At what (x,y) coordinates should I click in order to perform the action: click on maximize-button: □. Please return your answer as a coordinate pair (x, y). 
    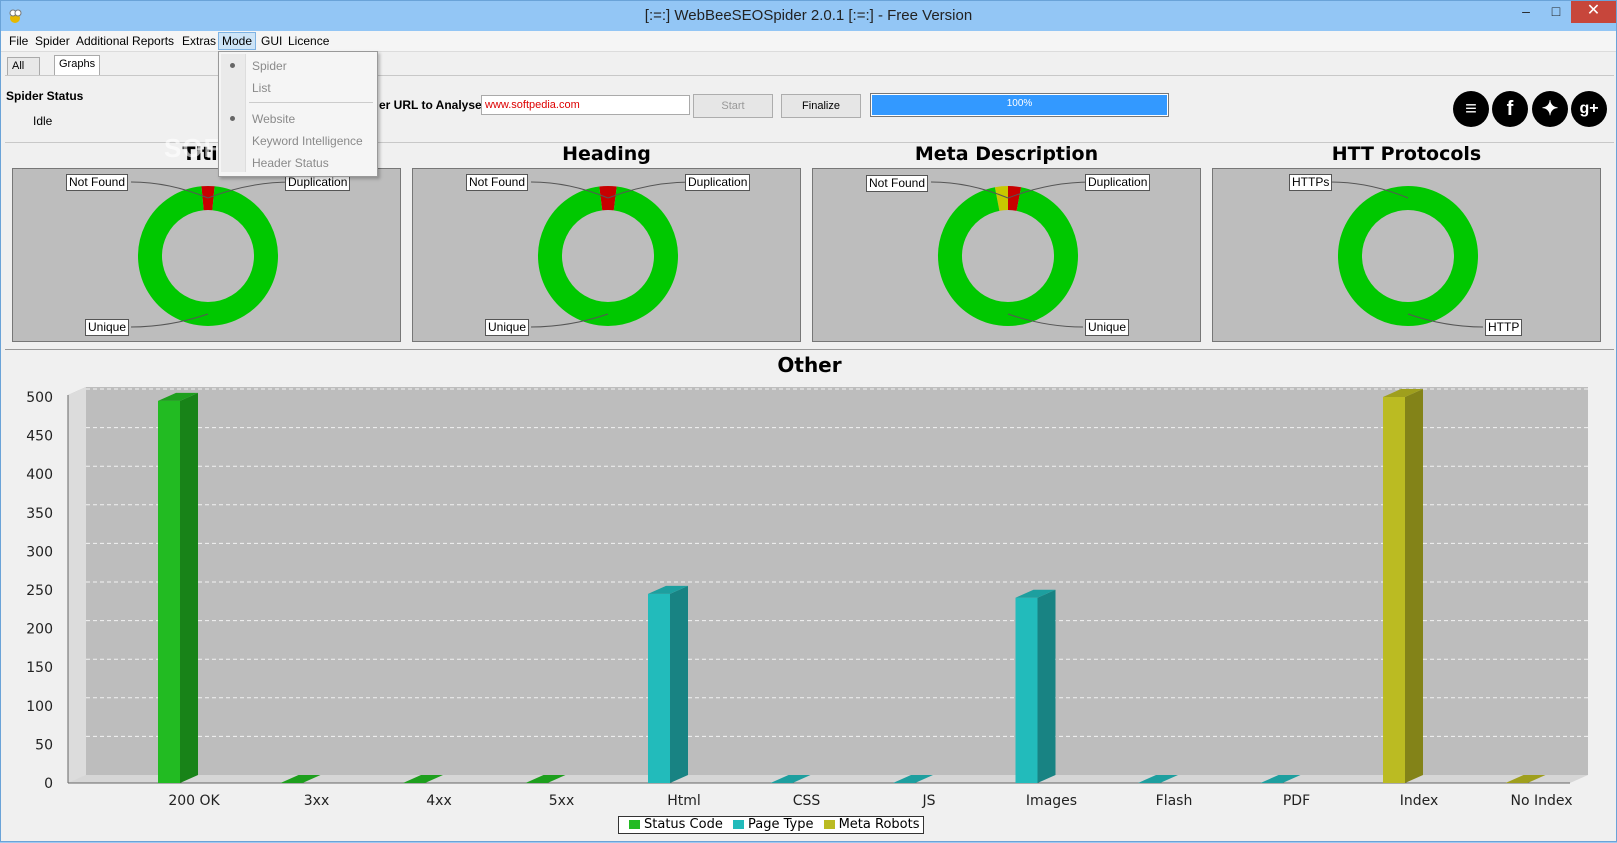
    Looking at the image, I should click on (1556, 12).